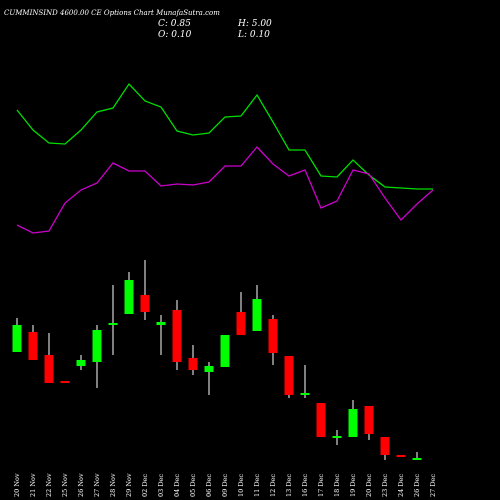 Image resolution: width=500 pixels, height=500 pixels. I want to click on info-high: H: 5.00, so click(254, 24).